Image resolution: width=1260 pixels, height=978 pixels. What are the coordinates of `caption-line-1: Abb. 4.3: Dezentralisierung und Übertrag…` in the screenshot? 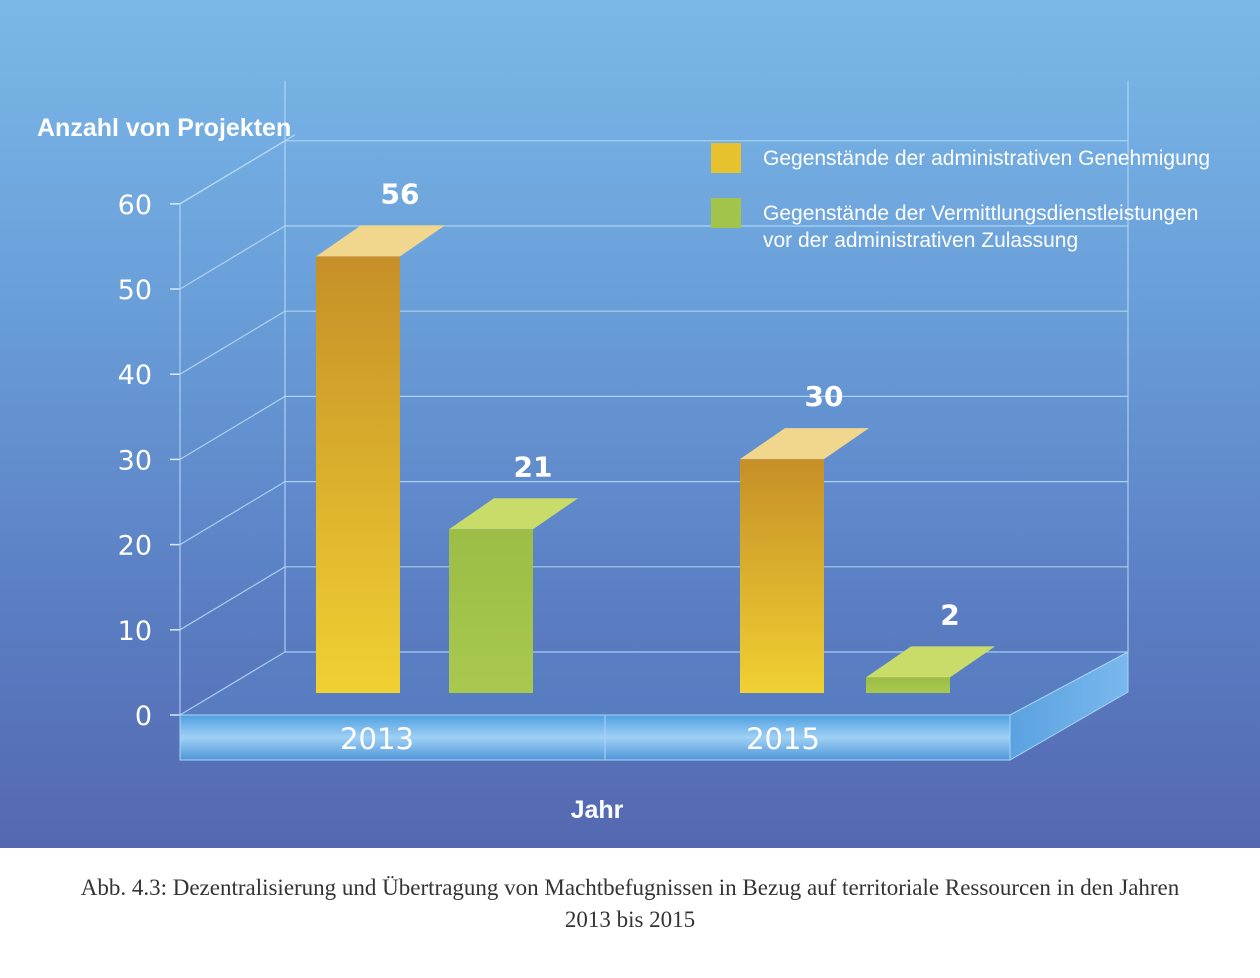 It's located at (630, 887).